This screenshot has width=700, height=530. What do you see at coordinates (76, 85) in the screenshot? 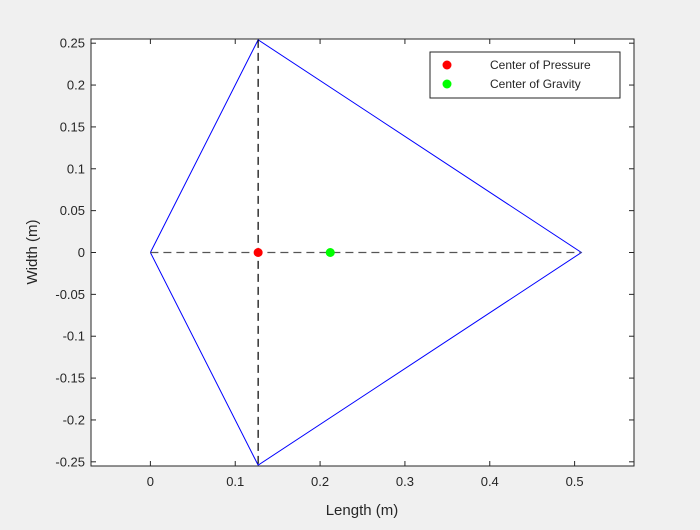
I see `y-tick-label: 0.2` at bounding box center [76, 85].